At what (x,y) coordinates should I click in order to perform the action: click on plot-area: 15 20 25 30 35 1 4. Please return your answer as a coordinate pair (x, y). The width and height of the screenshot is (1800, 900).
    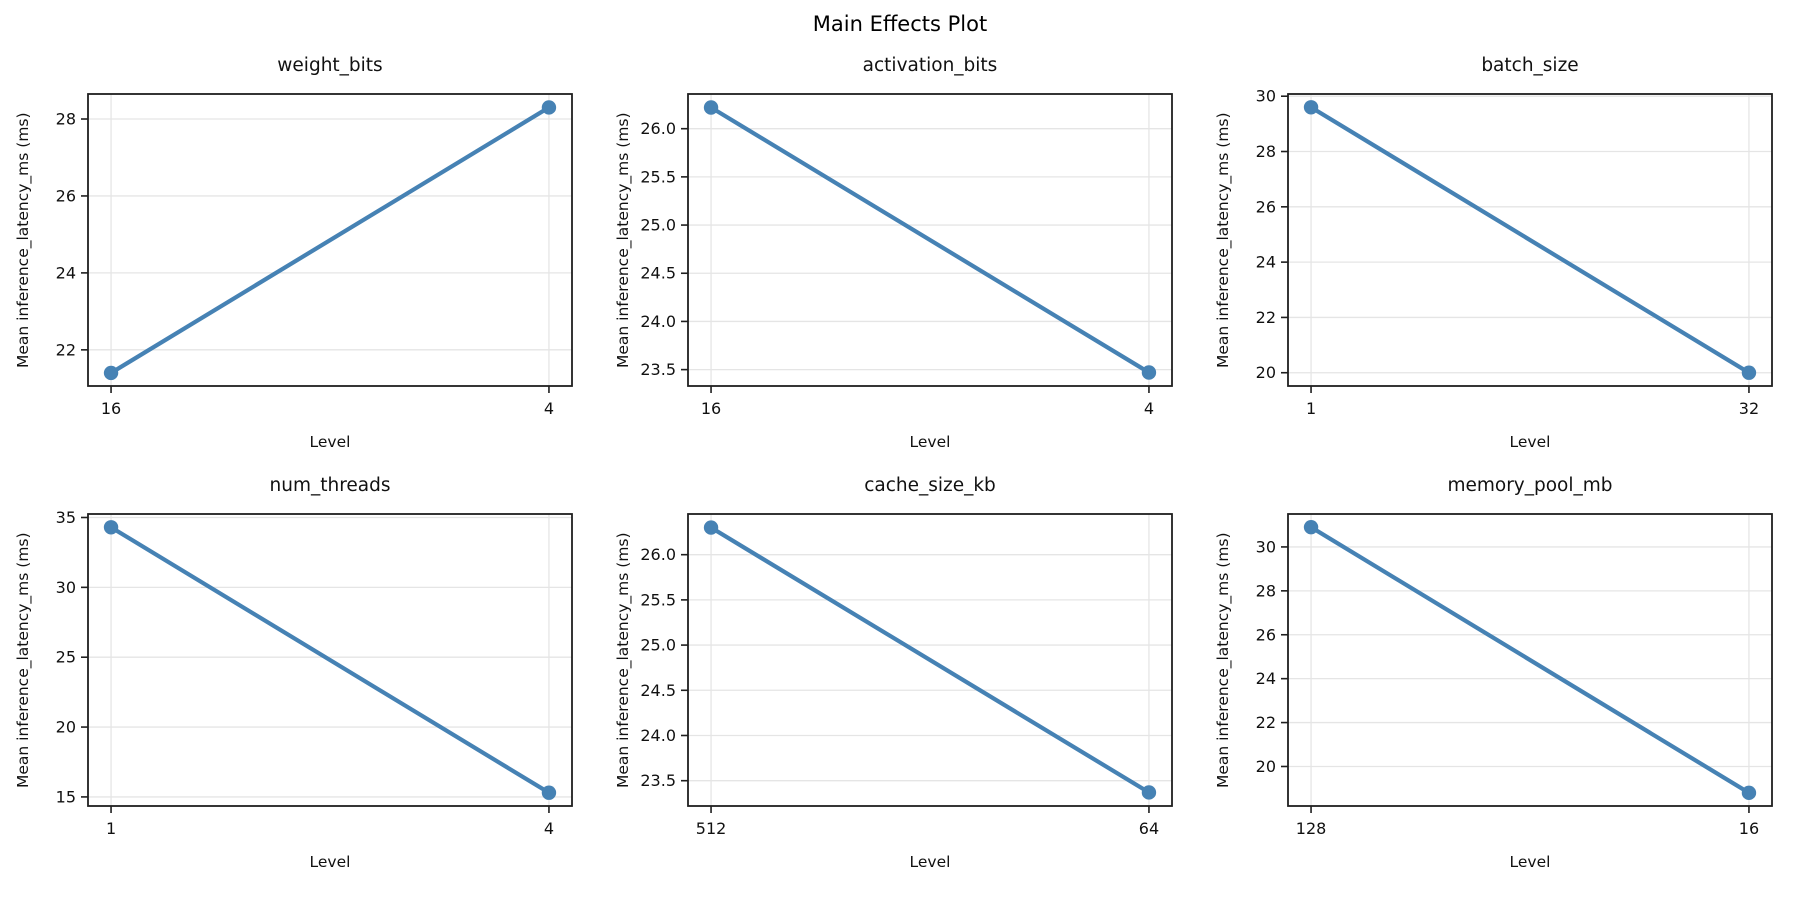
    Looking at the image, I should click on (314, 673).